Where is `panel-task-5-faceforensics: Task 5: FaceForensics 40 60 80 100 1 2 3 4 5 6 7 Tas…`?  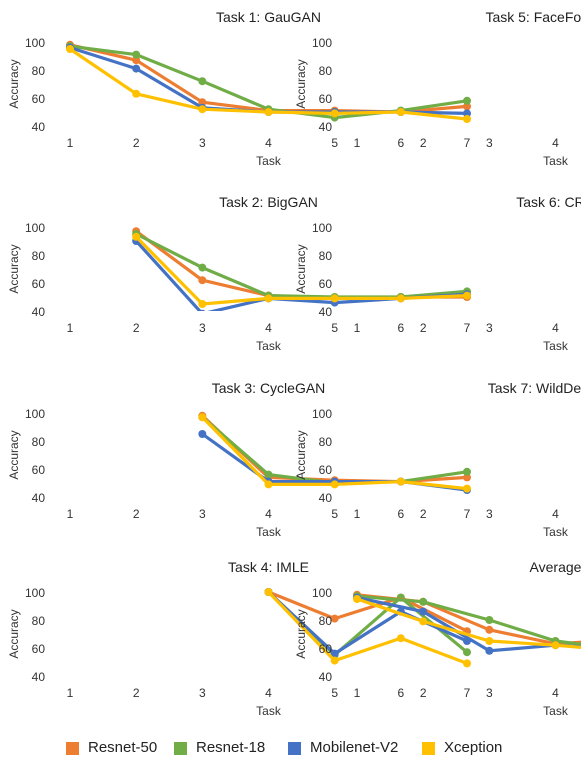
panel-task-5-faceforensics: Task 5: FaceForensics 40 60 80 100 1 2 3 4 5 6 7 Tas… is located at coordinates (437, 88).